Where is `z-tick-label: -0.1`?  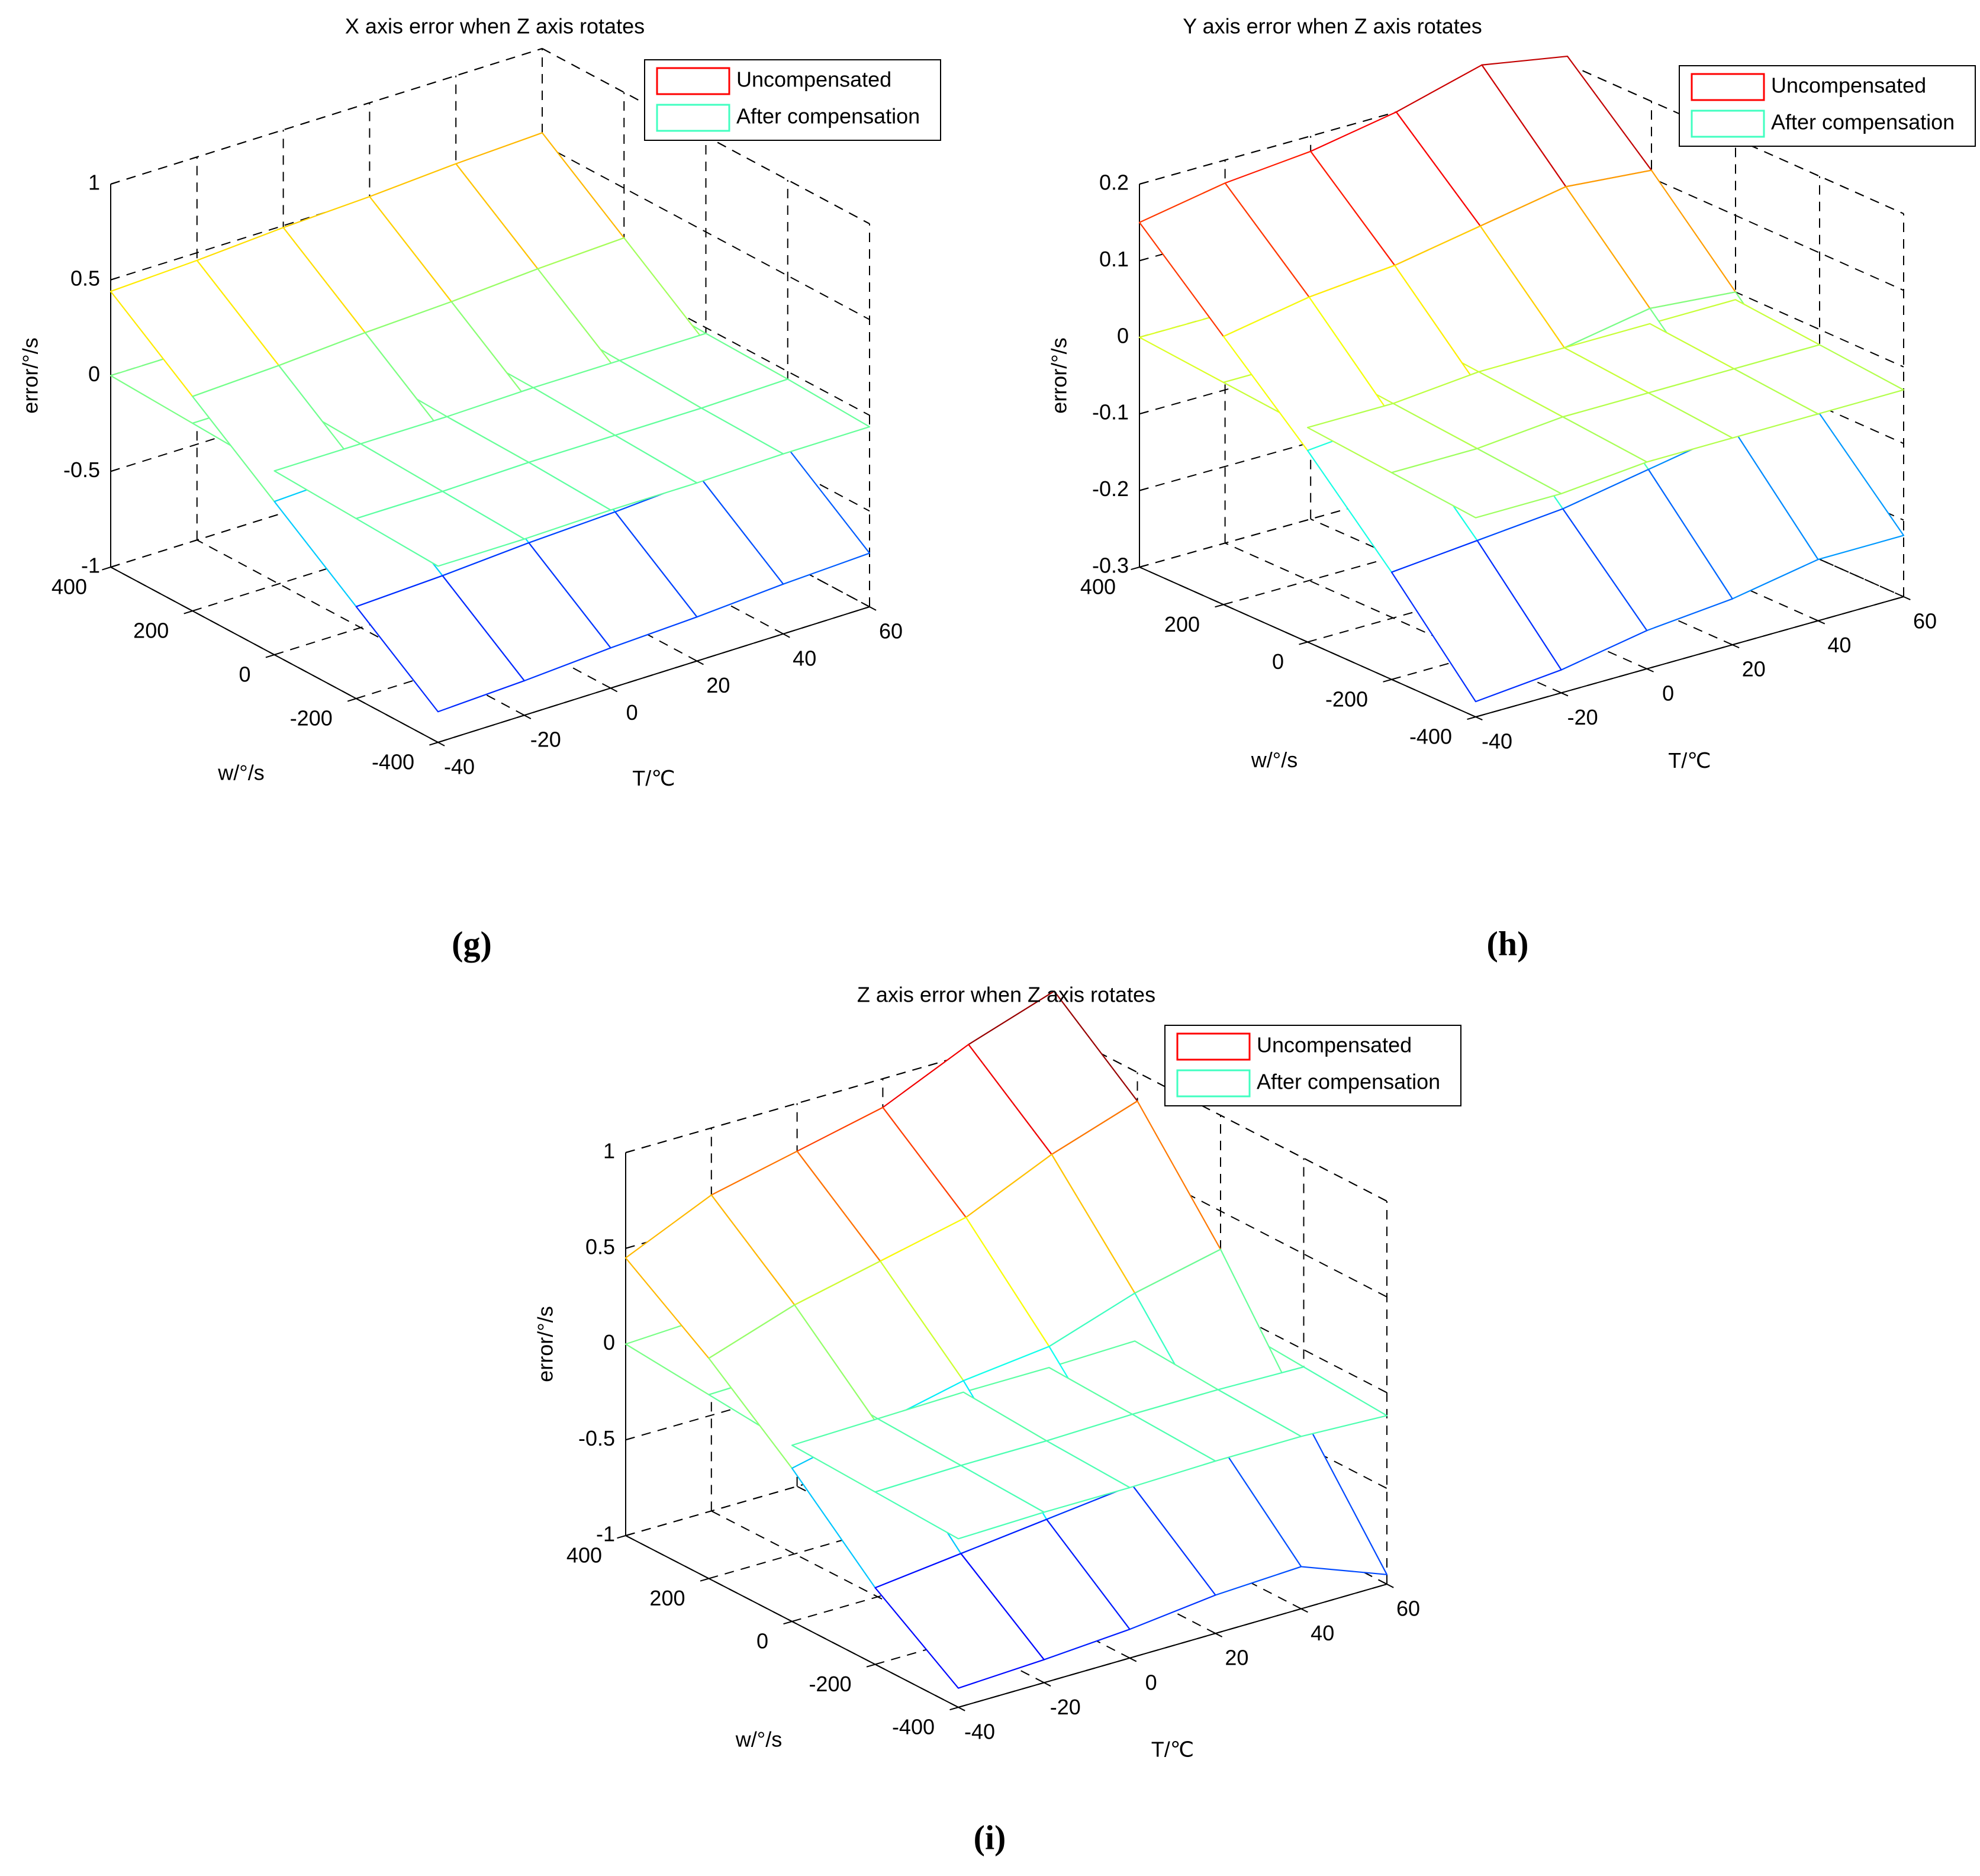
z-tick-label: -0.1 is located at coordinates (1110, 412).